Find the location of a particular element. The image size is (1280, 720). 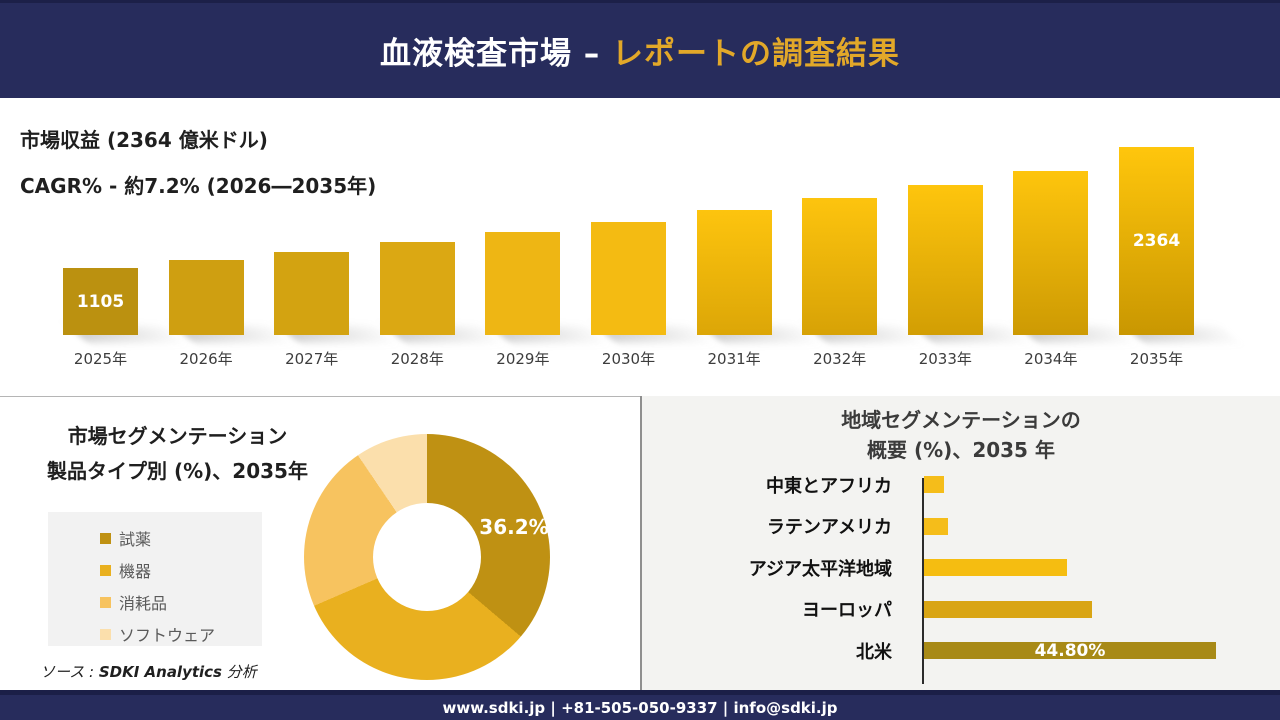

region-bar-中東とアフリカ is located at coordinates (934, 485).